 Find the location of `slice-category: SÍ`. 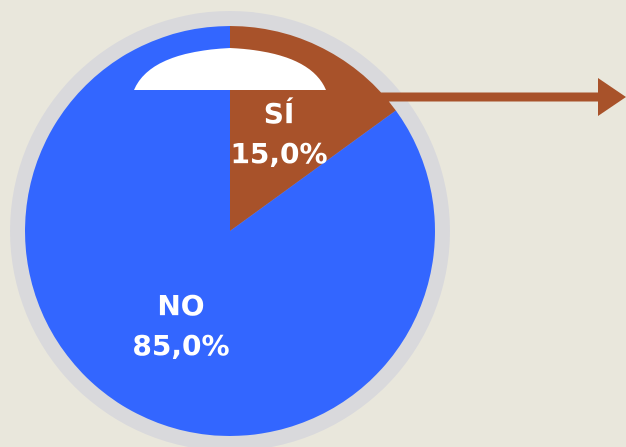

slice-category: SÍ is located at coordinates (279, 113).